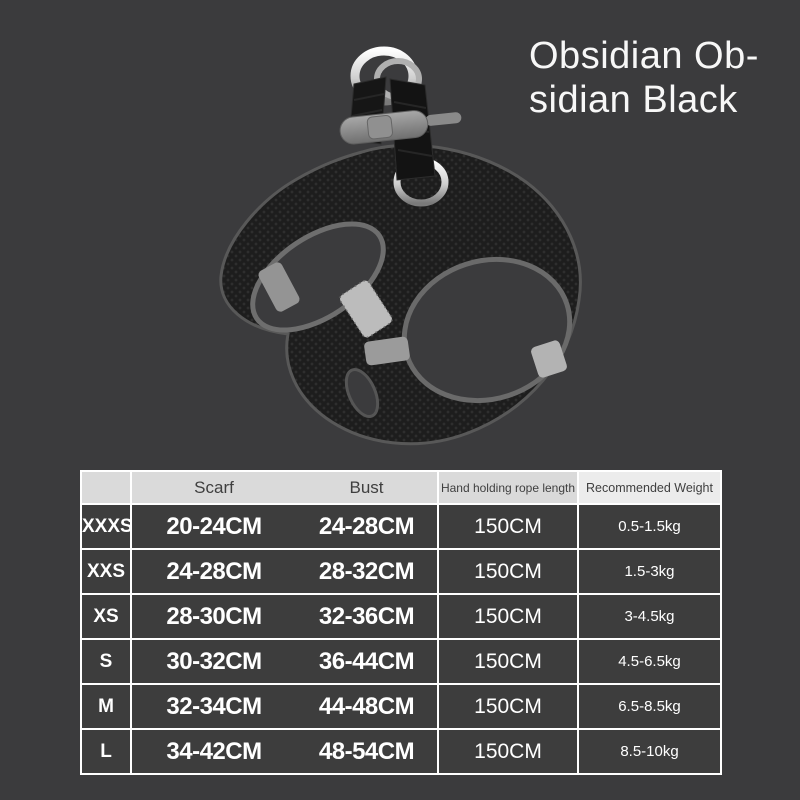 The height and width of the screenshot is (800, 800). I want to click on cell-weight: 0.5-1.5kg, so click(649, 526).